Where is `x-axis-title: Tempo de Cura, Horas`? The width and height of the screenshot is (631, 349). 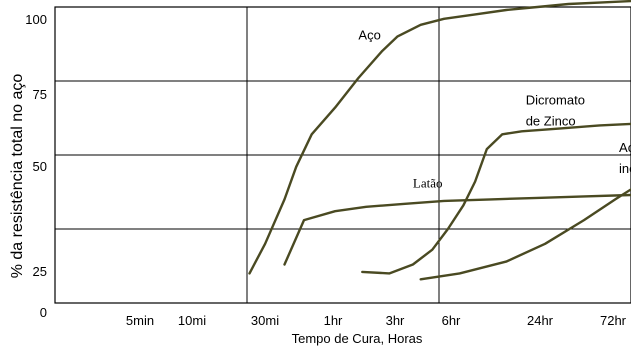
x-axis-title: Tempo de Cura, Horas is located at coordinates (357, 338).